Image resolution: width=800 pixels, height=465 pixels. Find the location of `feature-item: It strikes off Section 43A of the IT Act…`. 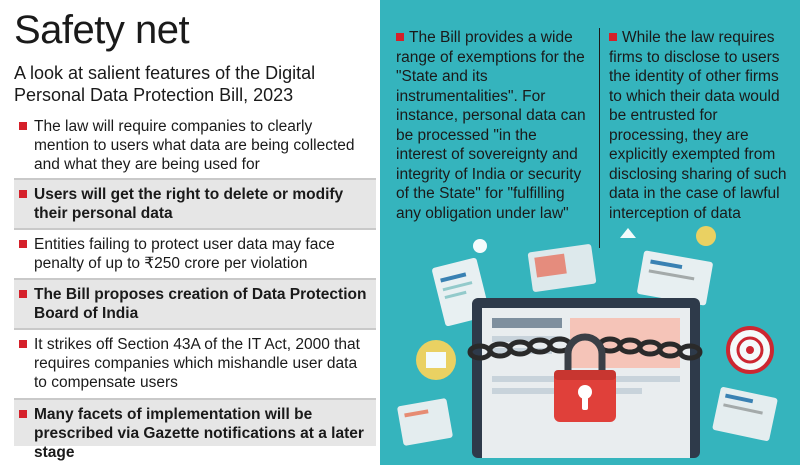

feature-item: It strikes off Section 43A of the IT Act… is located at coordinates (195, 365).